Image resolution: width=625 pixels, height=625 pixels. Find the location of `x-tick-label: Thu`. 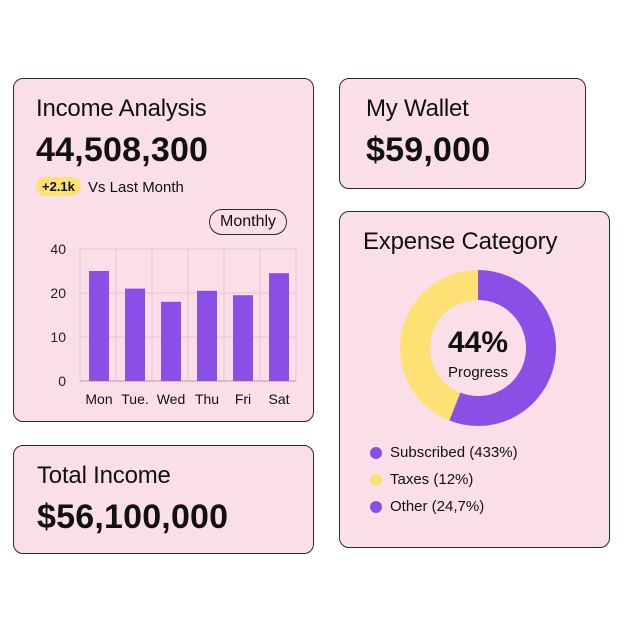

x-tick-label: Thu is located at coordinates (207, 399).